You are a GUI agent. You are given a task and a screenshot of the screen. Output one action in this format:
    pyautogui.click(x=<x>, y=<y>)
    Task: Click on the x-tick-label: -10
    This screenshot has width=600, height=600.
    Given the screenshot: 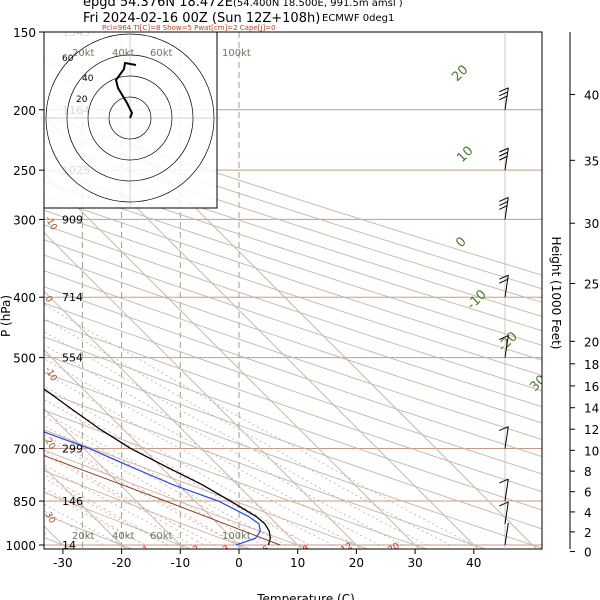 What is the action you would take?
    pyautogui.click(x=180, y=563)
    